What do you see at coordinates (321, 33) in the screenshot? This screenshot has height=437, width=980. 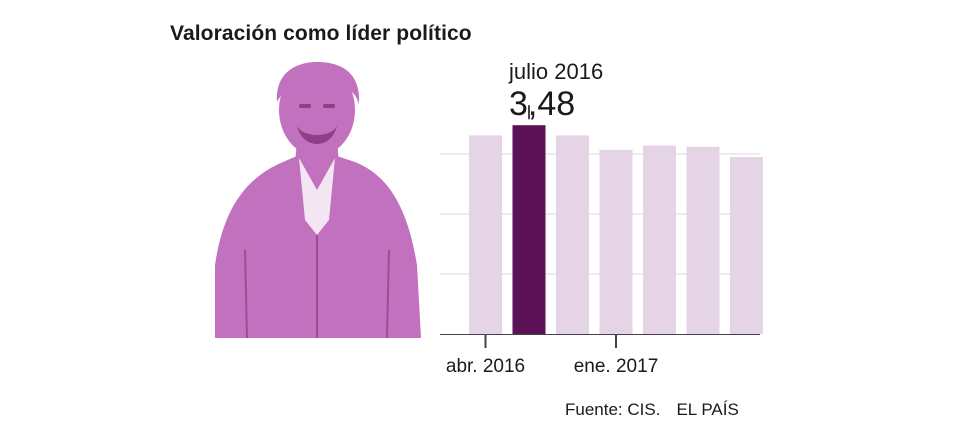 I see `chart-title: Valoración como líder político` at bounding box center [321, 33].